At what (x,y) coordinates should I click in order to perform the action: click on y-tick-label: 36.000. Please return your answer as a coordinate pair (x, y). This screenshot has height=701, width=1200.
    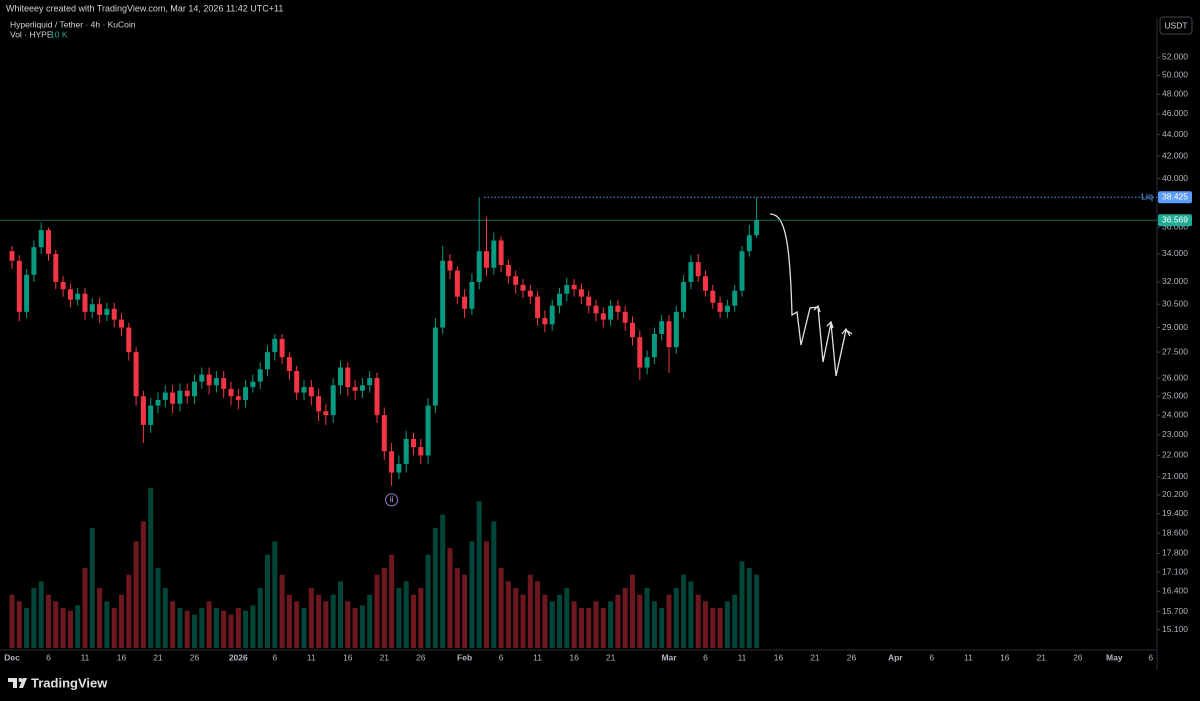
    Looking at the image, I should click on (1175, 227).